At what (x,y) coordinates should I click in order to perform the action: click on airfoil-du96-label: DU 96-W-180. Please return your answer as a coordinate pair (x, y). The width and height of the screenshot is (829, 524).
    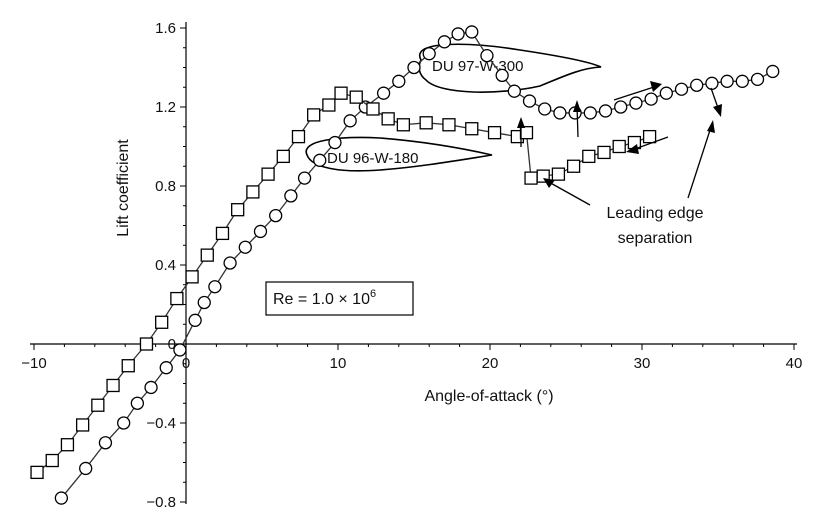
    Looking at the image, I should click on (372, 158).